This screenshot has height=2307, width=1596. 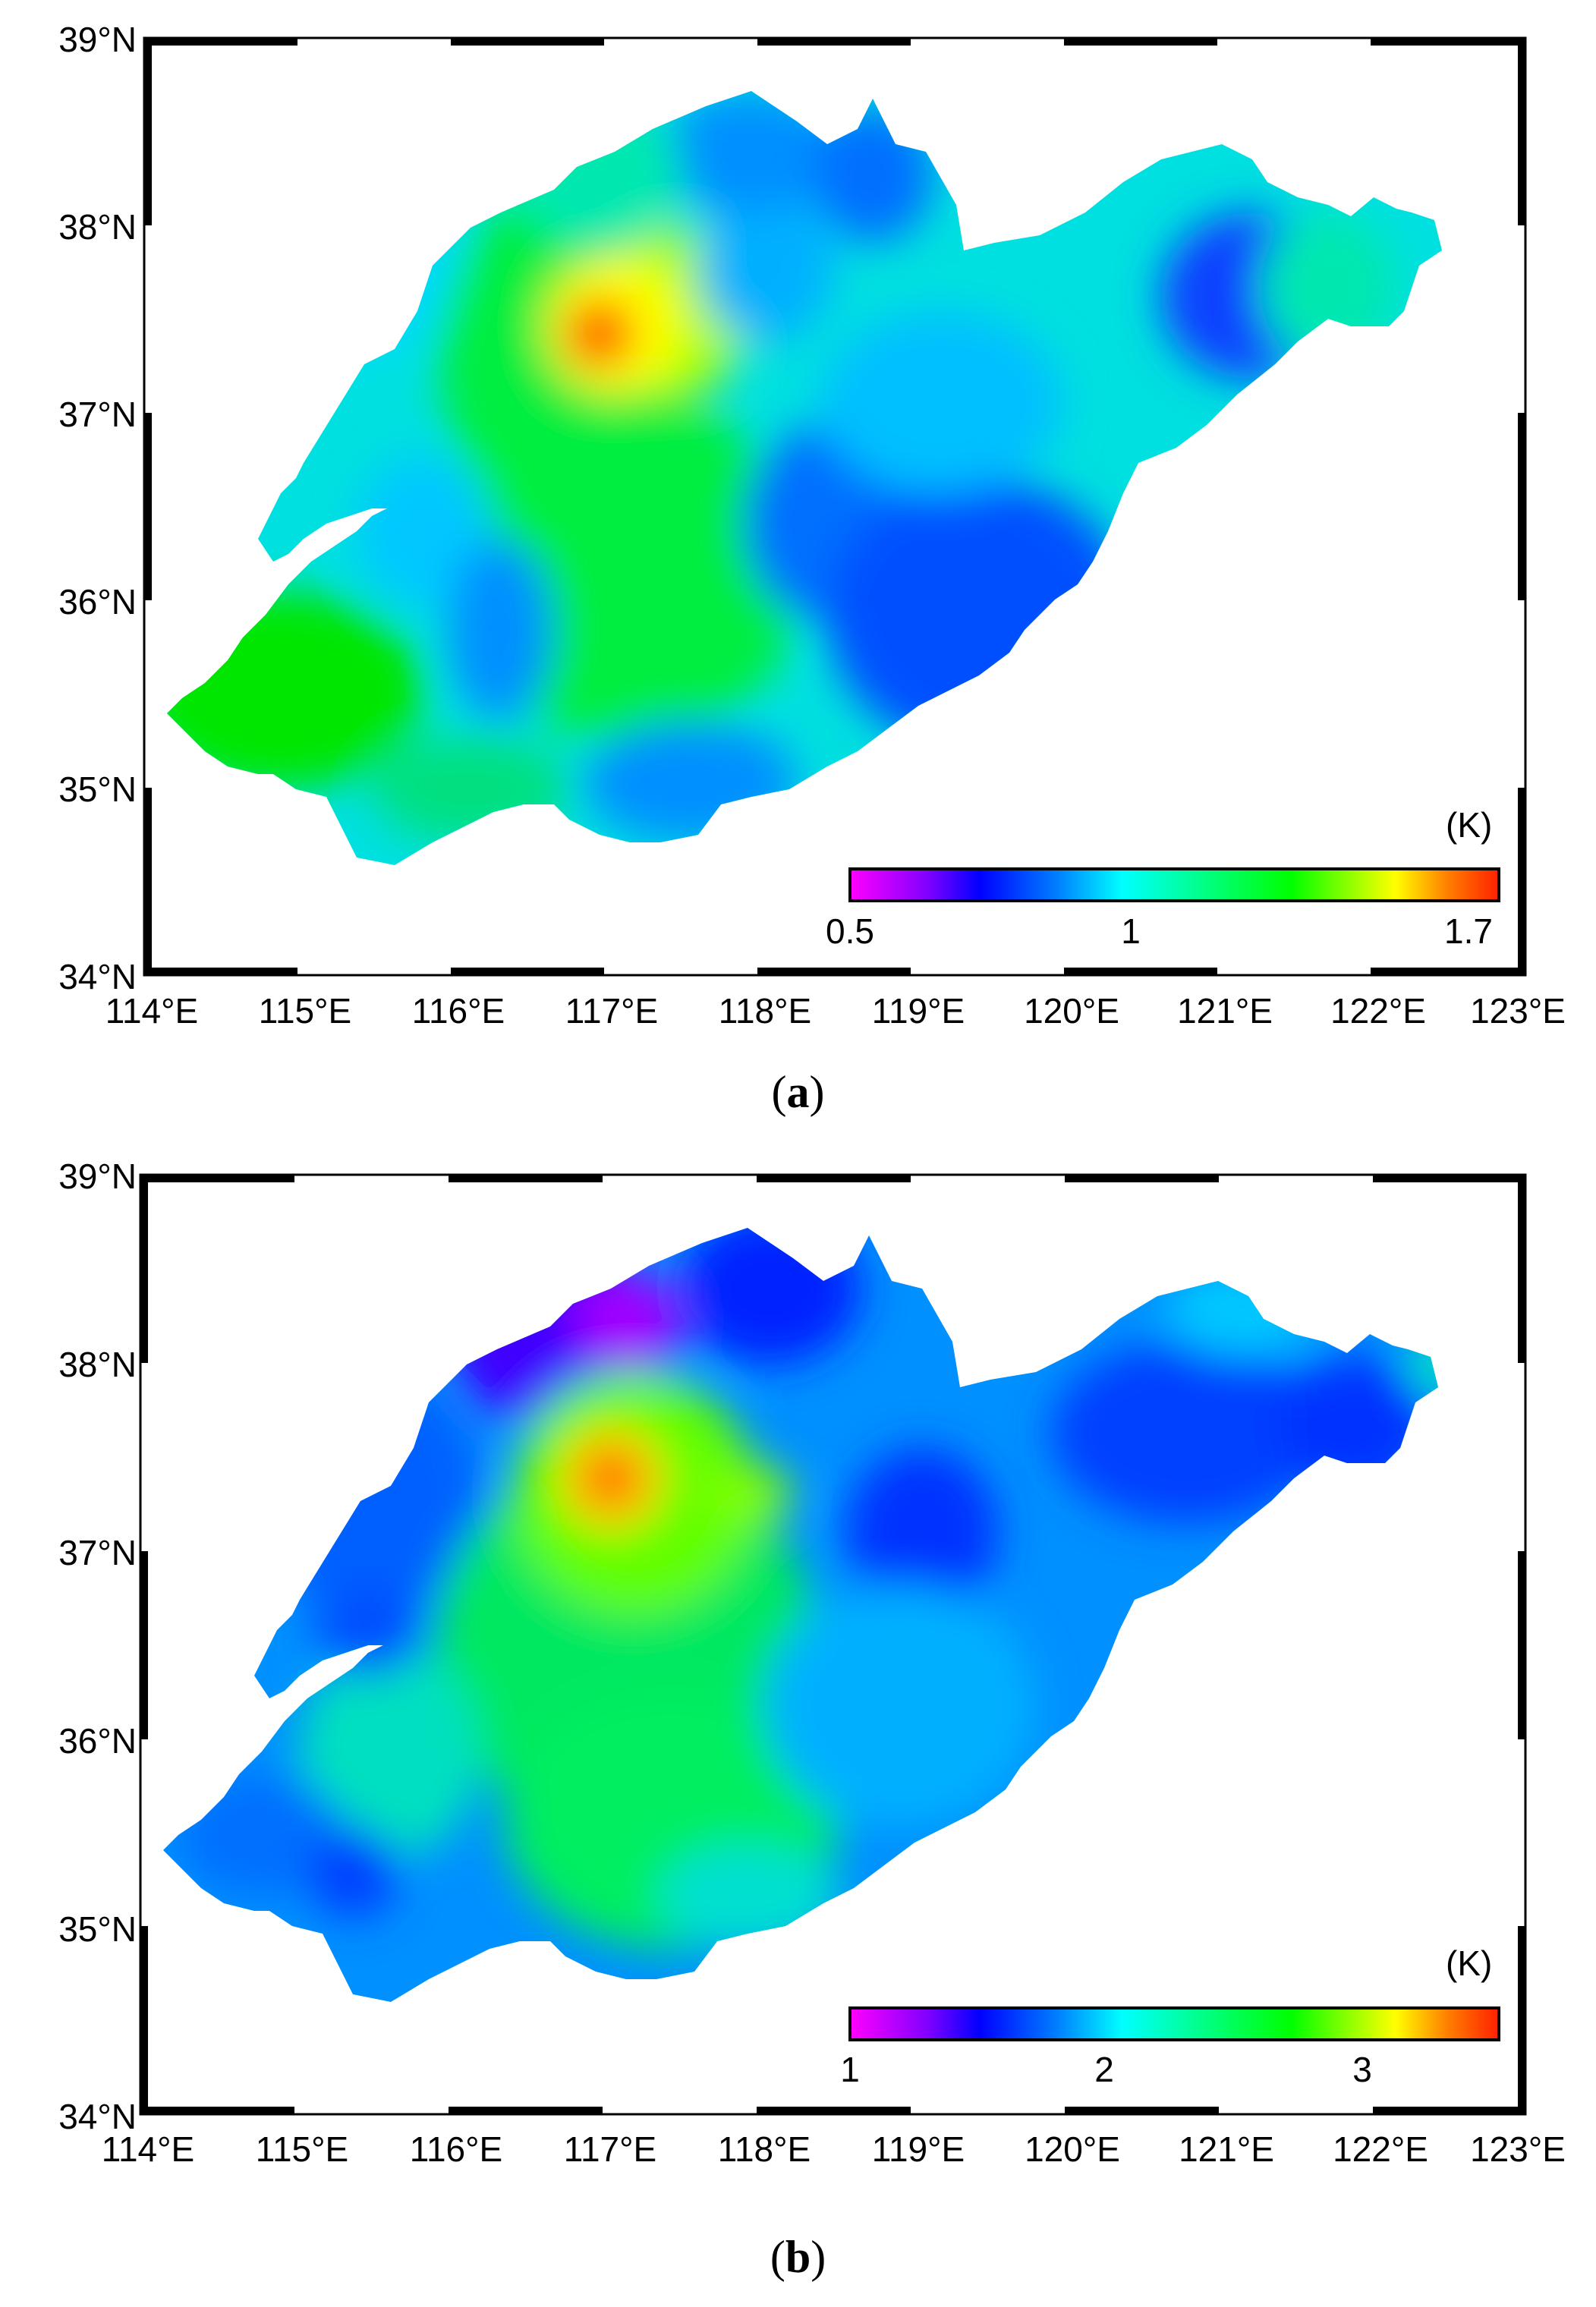 What do you see at coordinates (152, 1011) in the screenshot?
I see `lon-label-a-114: 114°E` at bounding box center [152, 1011].